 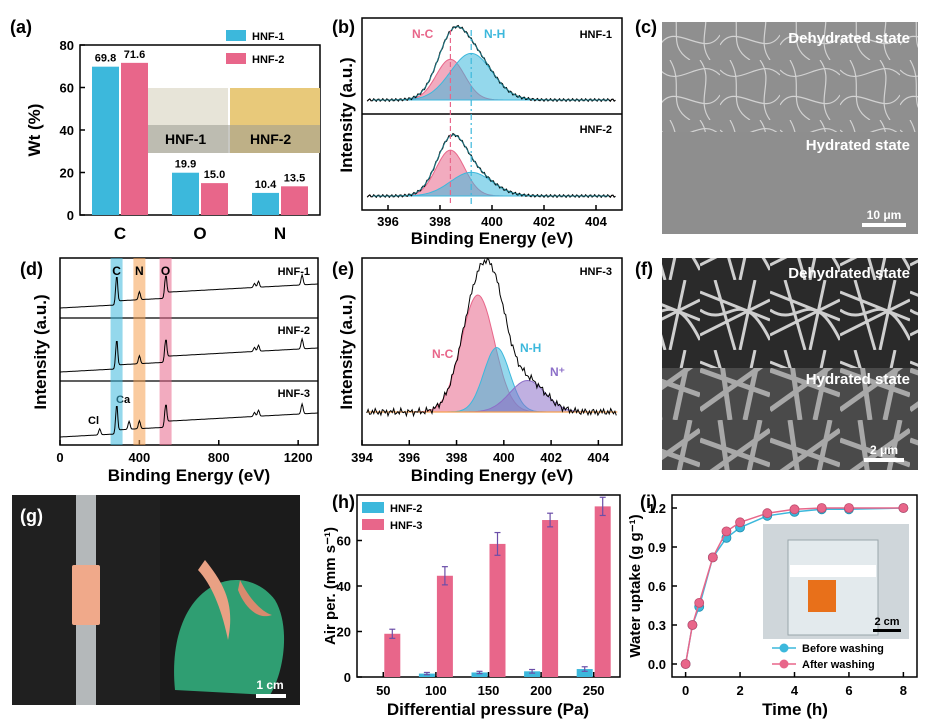 What do you see at coordinates (268, 60) in the screenshot?
I see `legend-hnf2: HNF-2` at bounding box center [268, 60].